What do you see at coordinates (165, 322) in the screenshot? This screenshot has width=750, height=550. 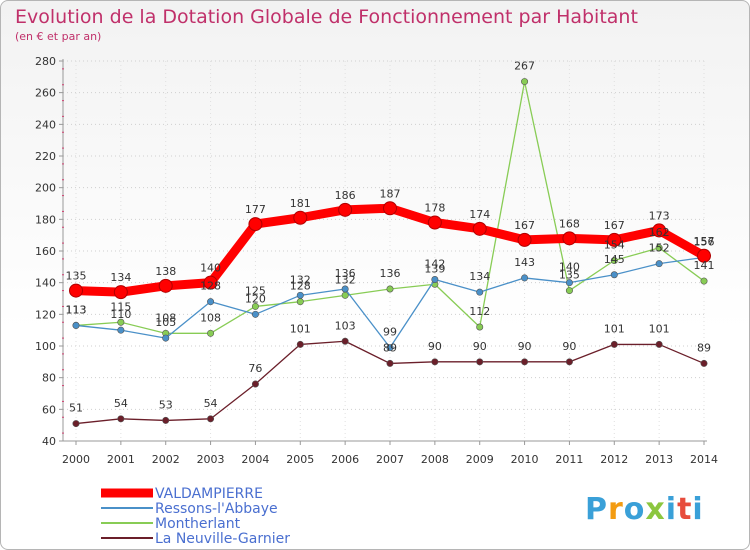 I see `data-label: 105` at bounding box center [165, 322].